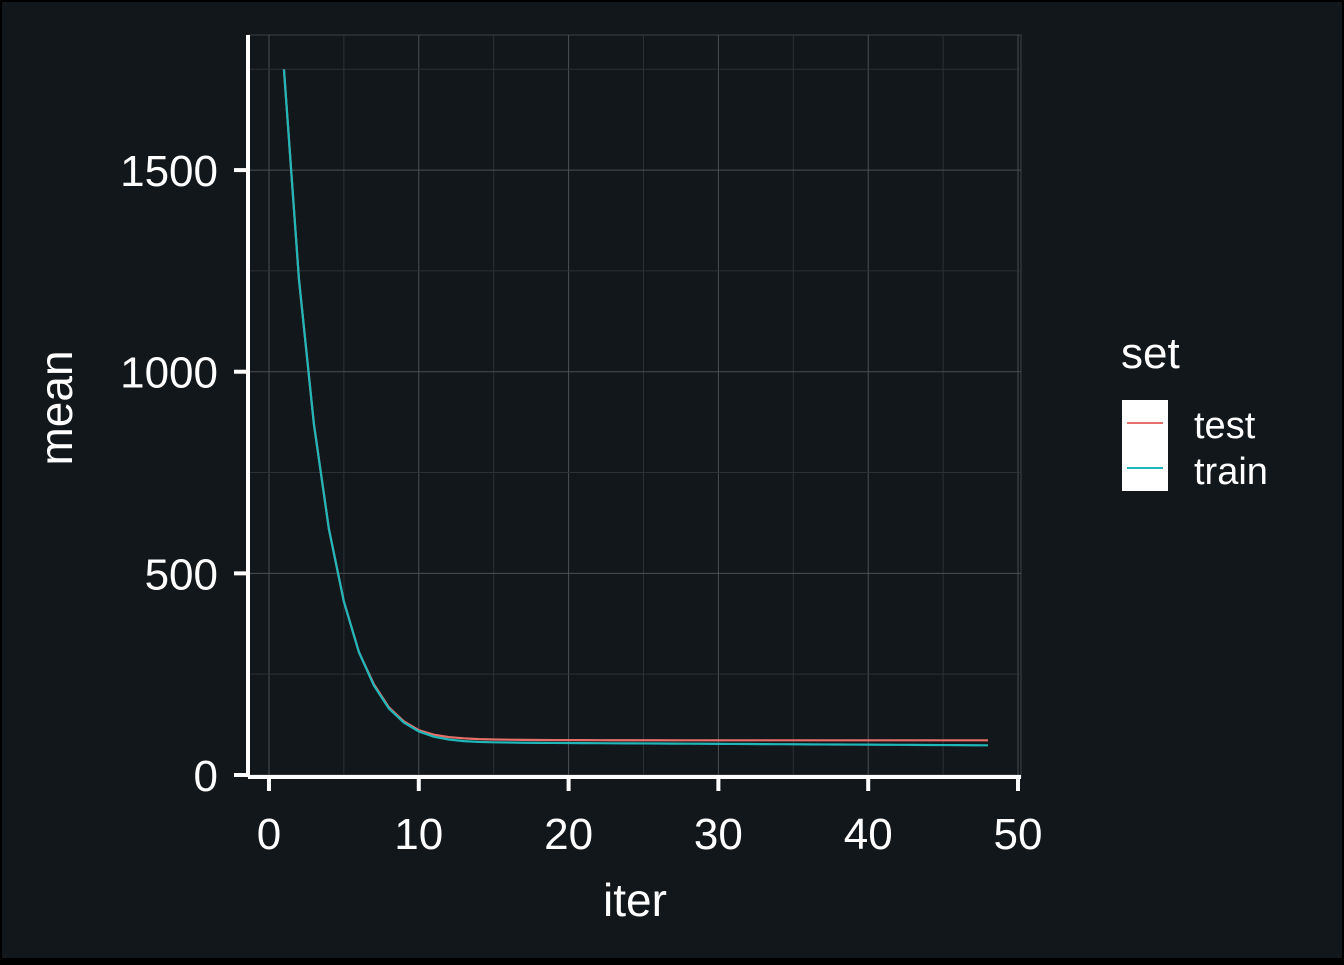 This screenshot has height=965, width=1344. I want to click on legend-label-test: test, so click(1225, 426).